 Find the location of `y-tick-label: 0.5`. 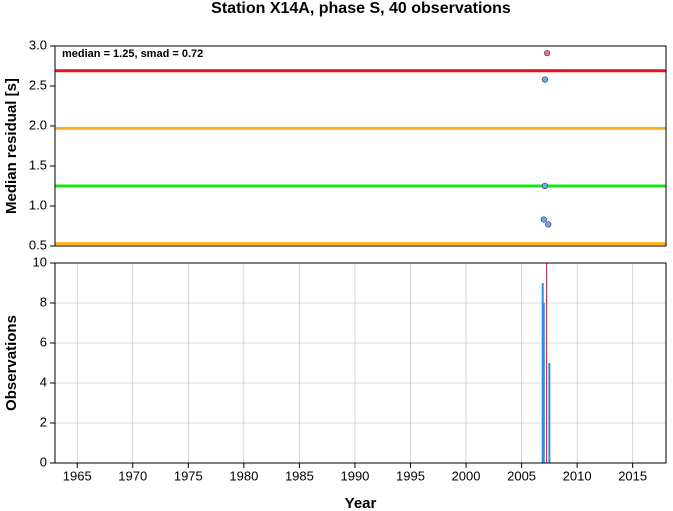

y-tick-label: 0.5 is located at coordinates (38, 244).